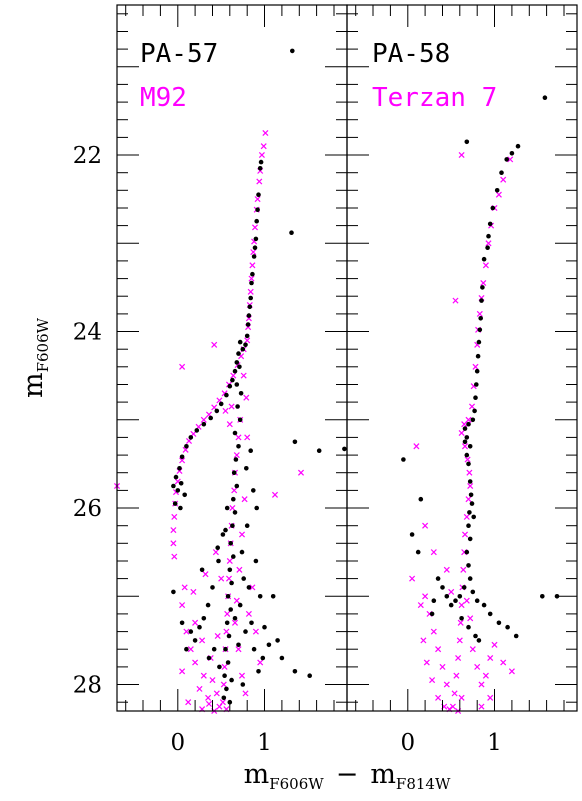 This screenshot has height=801, width=582. What do you see at coordinates (423, 784) in the screenshot?
I see `x-axis-label-sub-2: F814W` at bounding box center [423, 784].